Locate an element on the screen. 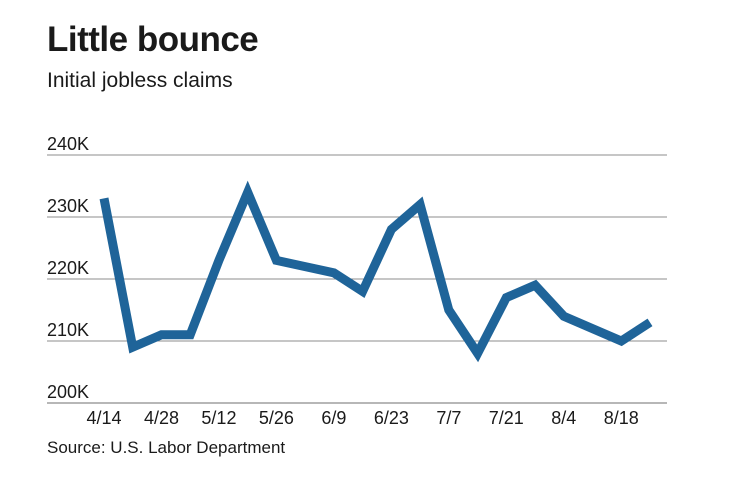  y-tick-label: 220K is located at coordinates (68, 268).